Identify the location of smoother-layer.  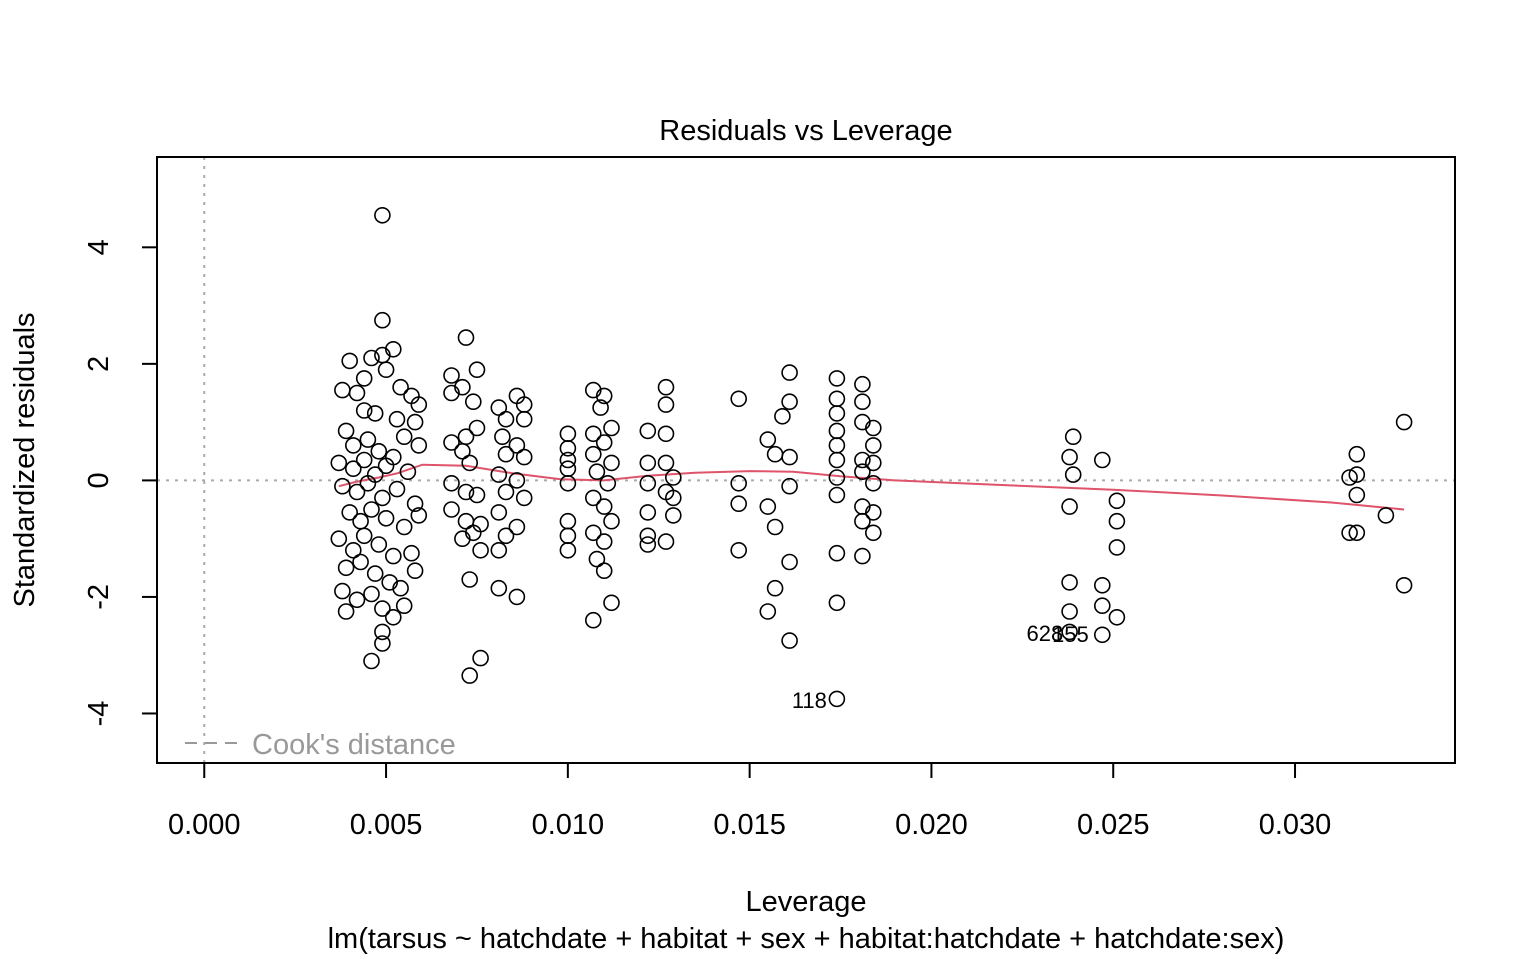
(871, 487).